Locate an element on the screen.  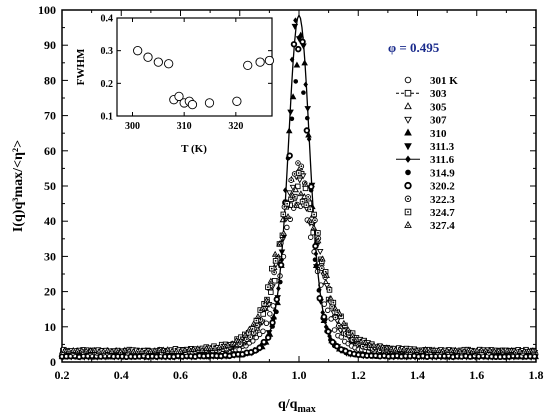
y-tick-label: 10 is located at coordinates (50, 327).